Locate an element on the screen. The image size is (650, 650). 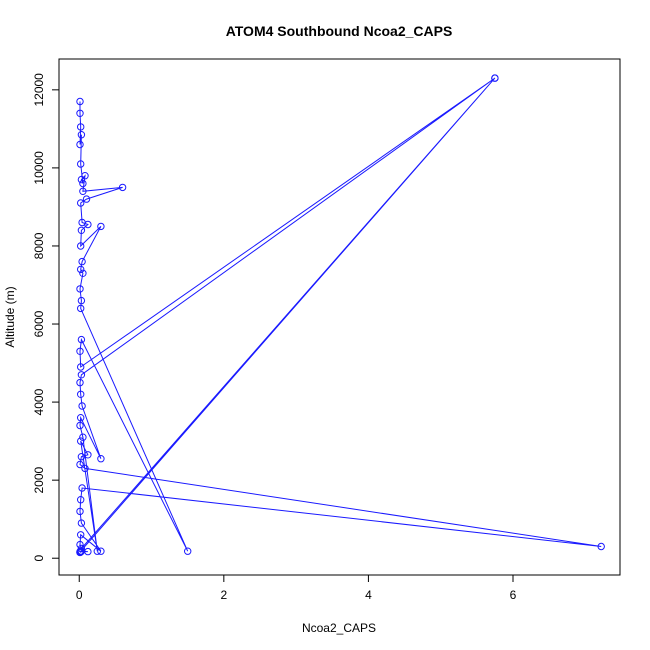
x-tick-label: 4 is located at coordinates (368, 595).